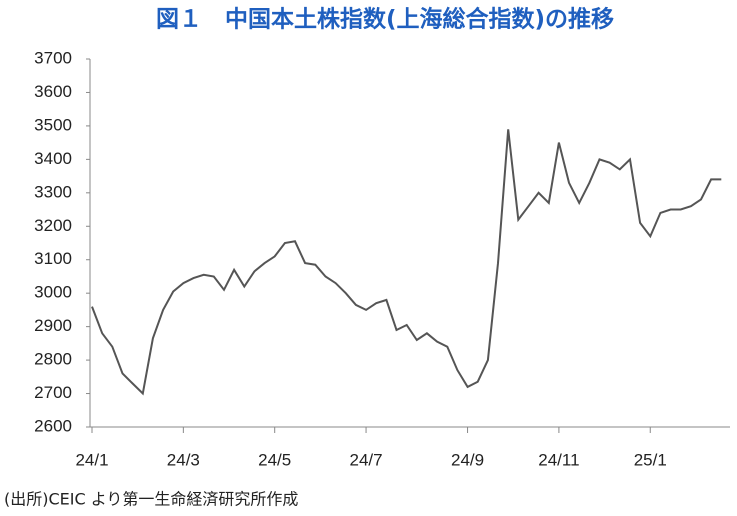 The image size is (737, 516). What do you see at coordinates (53, 359) in the screenshot?
I see `y-tick-label: 2800` at bounding box center [53, 359].